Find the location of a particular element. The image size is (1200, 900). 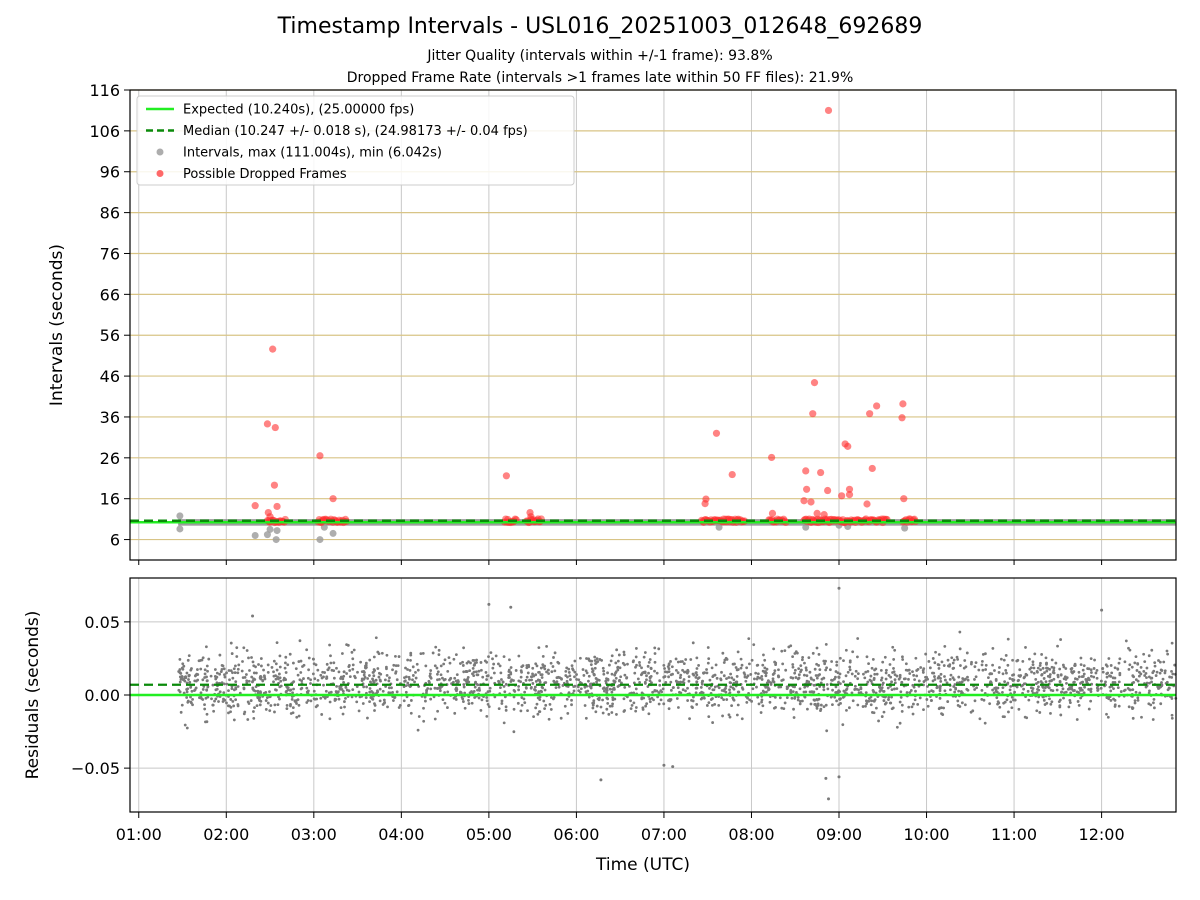

y-tick-label: 86 is located at coordinates (110, 213).